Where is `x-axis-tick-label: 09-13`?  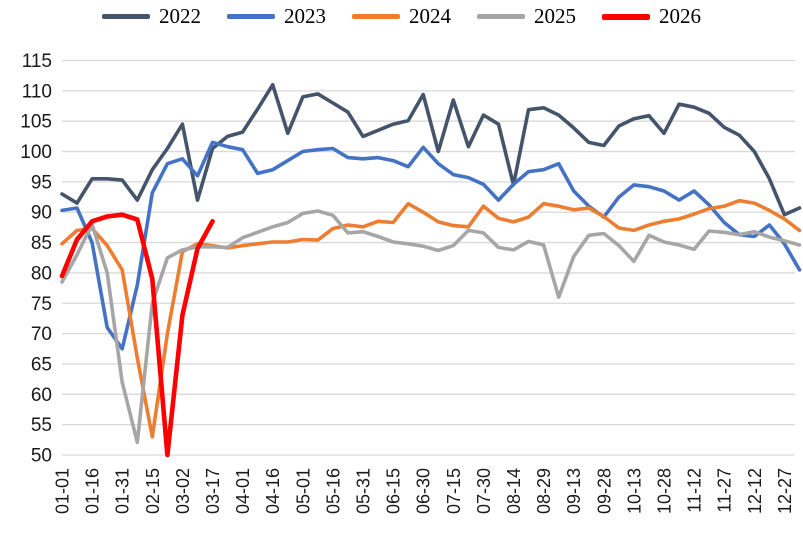
x-axis-tick-label: 09-13 is located at coordinates (574, 491).